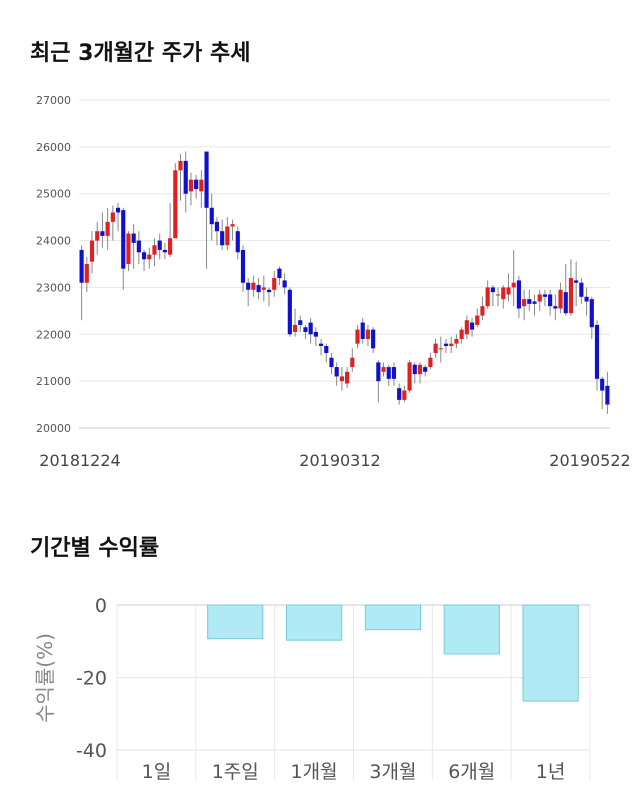 The width and height of the screenshot is (640, 810). What do you see at coordinates (53, 334) in the screenshot?
I see `candle-y-tick-label: 22000` at bounding box center [53, 334].